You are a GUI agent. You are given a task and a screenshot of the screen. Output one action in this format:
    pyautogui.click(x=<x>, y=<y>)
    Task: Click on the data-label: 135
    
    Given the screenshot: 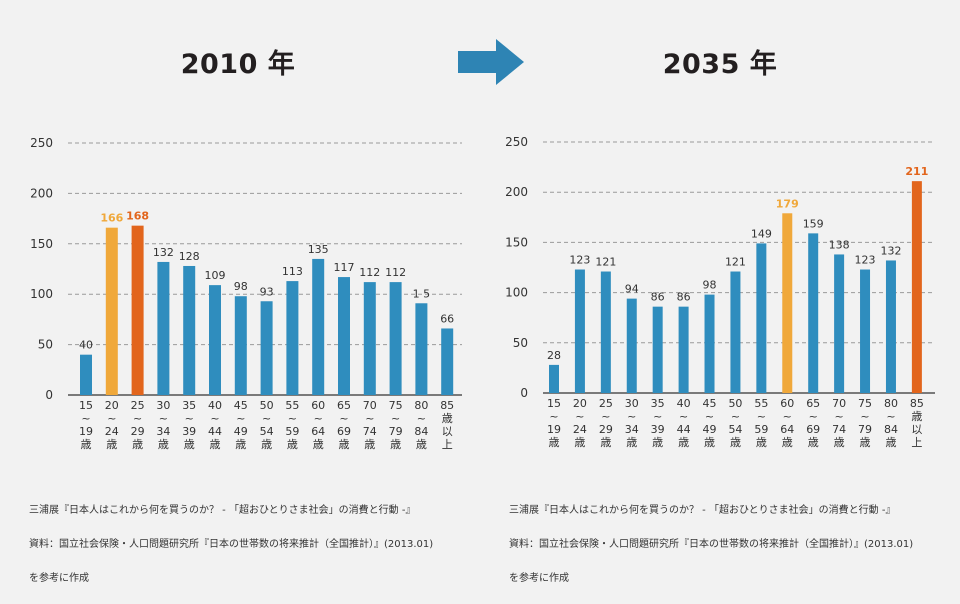 What is the action you would take?
    pyautogui.click(x=318, y=249)
    